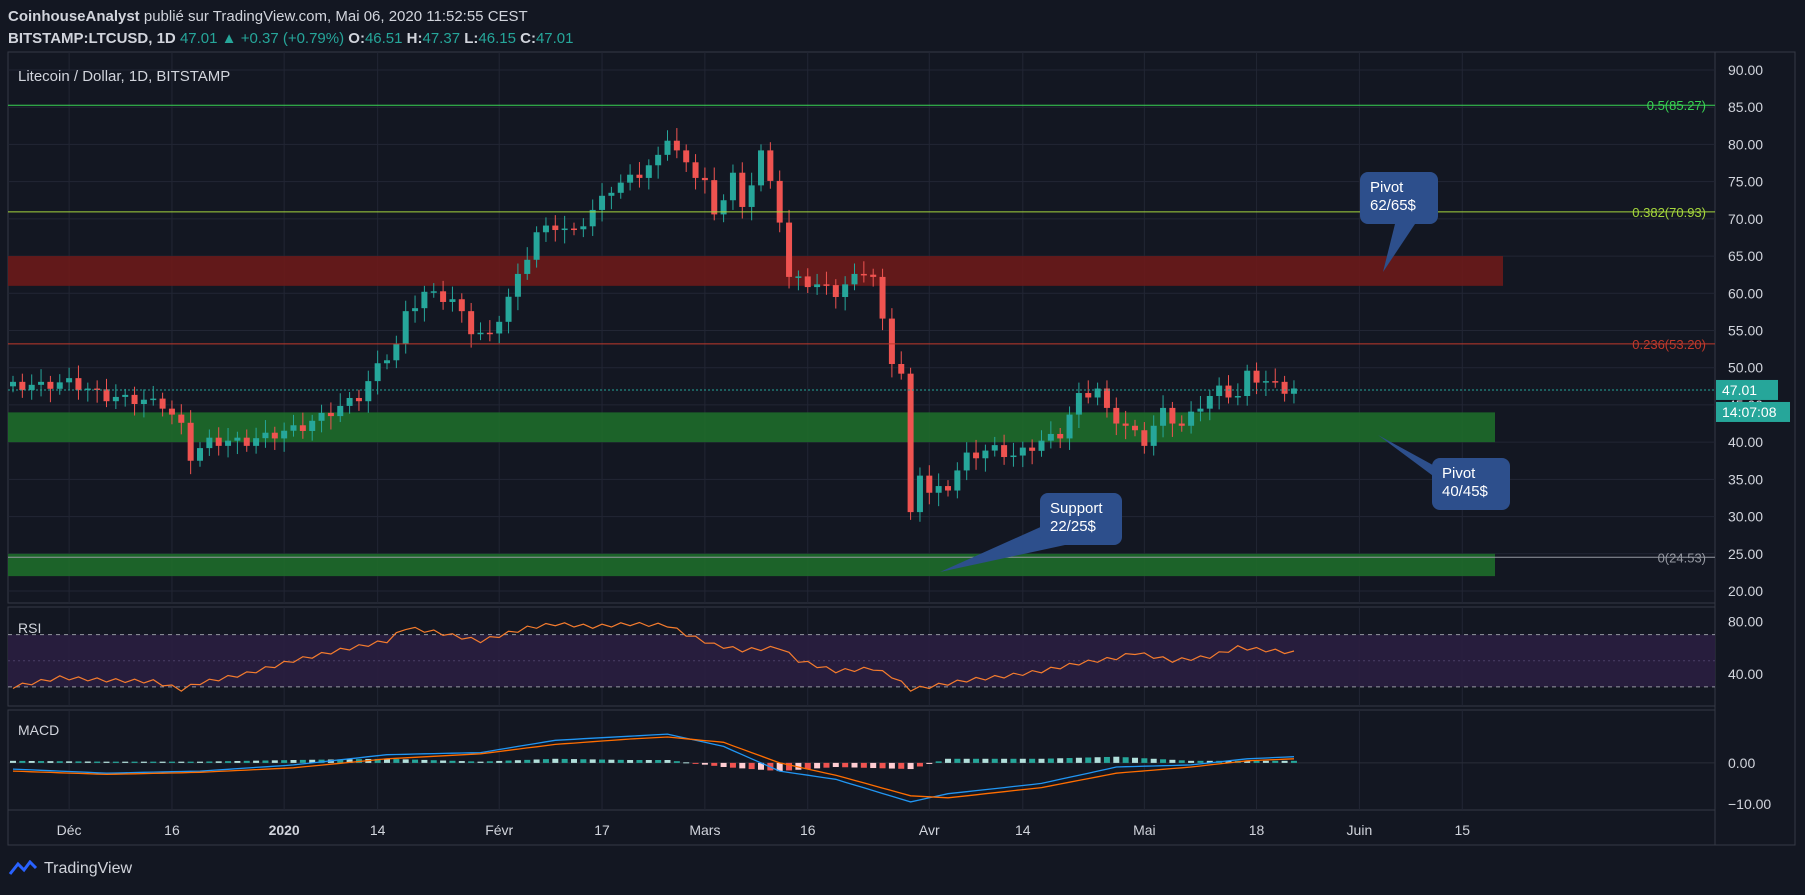 Image resolution: width=1805 pixels, height=895 pixels. I want to click on rsi-title: RSI, so click(29, 628).